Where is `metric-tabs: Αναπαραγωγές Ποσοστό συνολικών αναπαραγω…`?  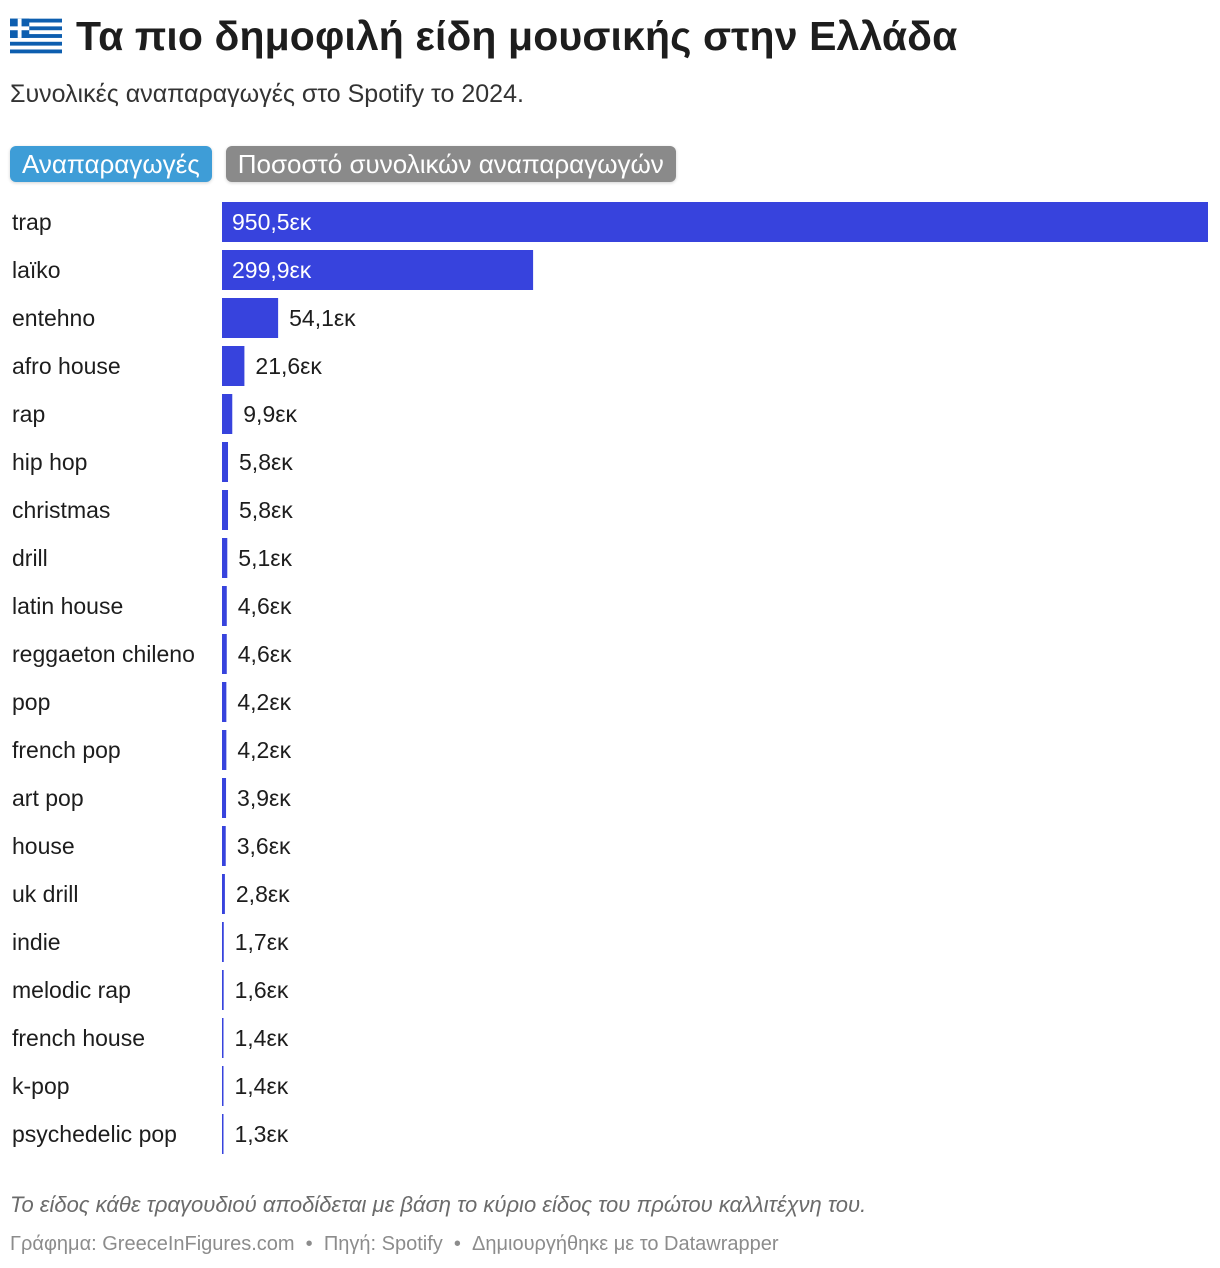
metric-tabs: Αναπαραγωγές Ποσοστό συνολικών αναπαραγω… is located at coordinates (343, 164).